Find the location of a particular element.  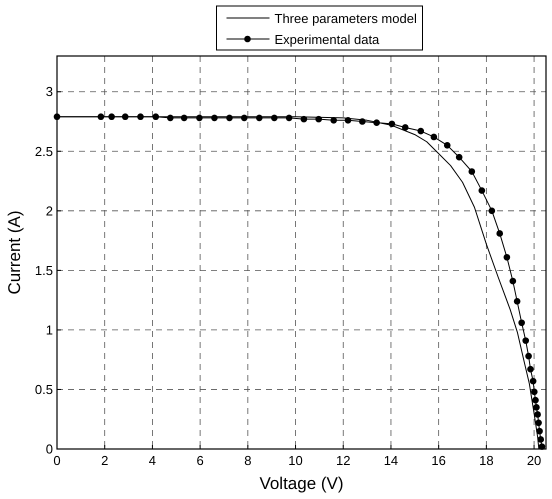

y-tick-label: 1 is located at coordinates (49, 330).